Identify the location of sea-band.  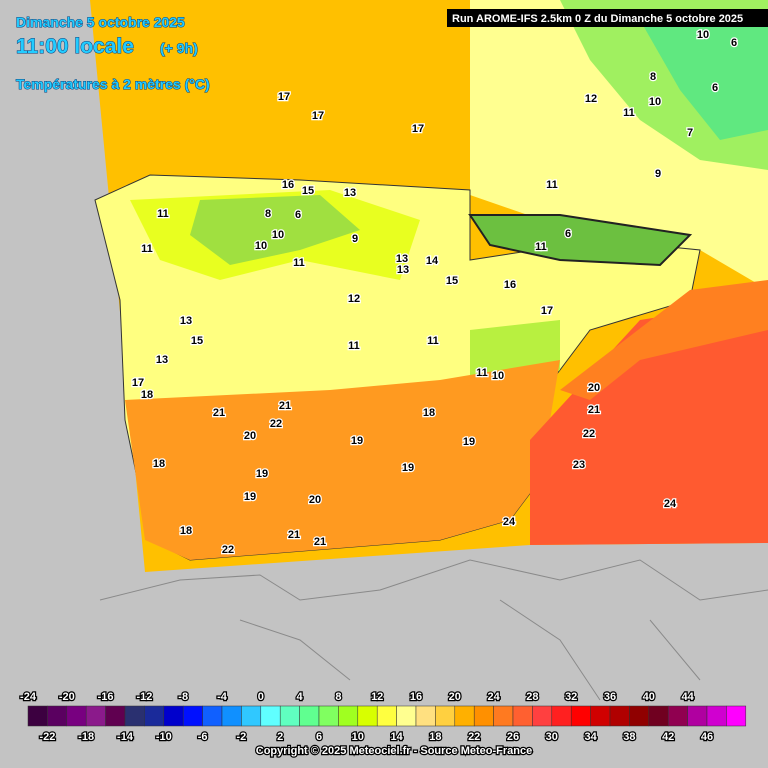
(664, 340).